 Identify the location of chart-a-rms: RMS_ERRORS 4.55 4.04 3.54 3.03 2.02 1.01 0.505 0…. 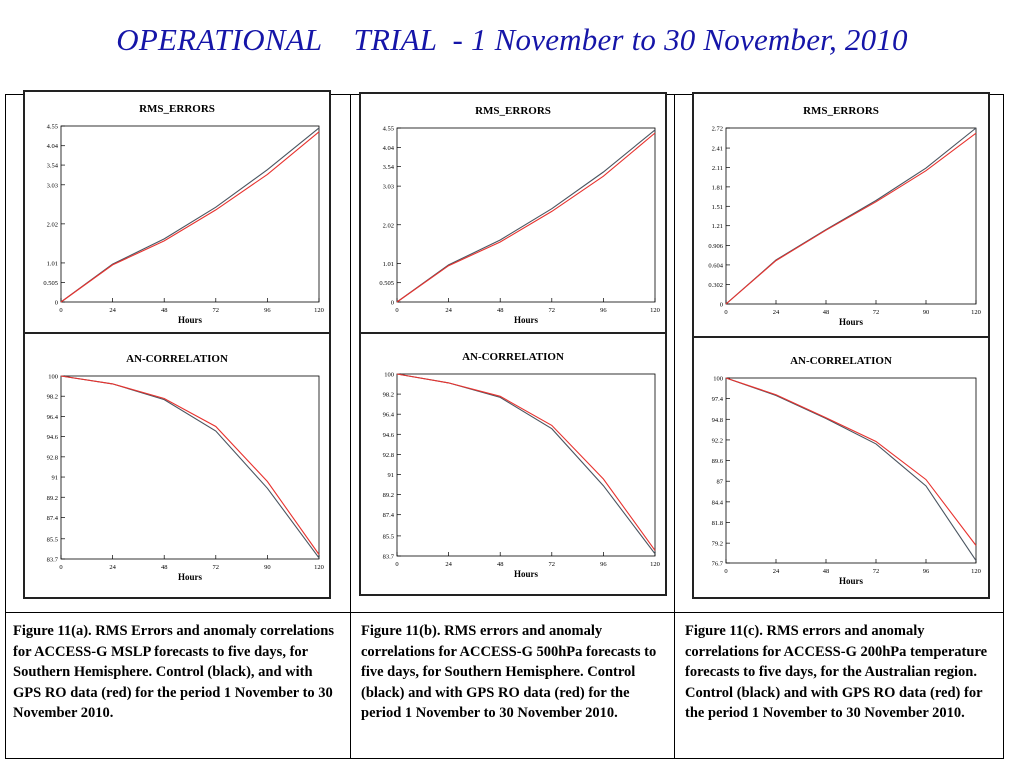
(183, 214).